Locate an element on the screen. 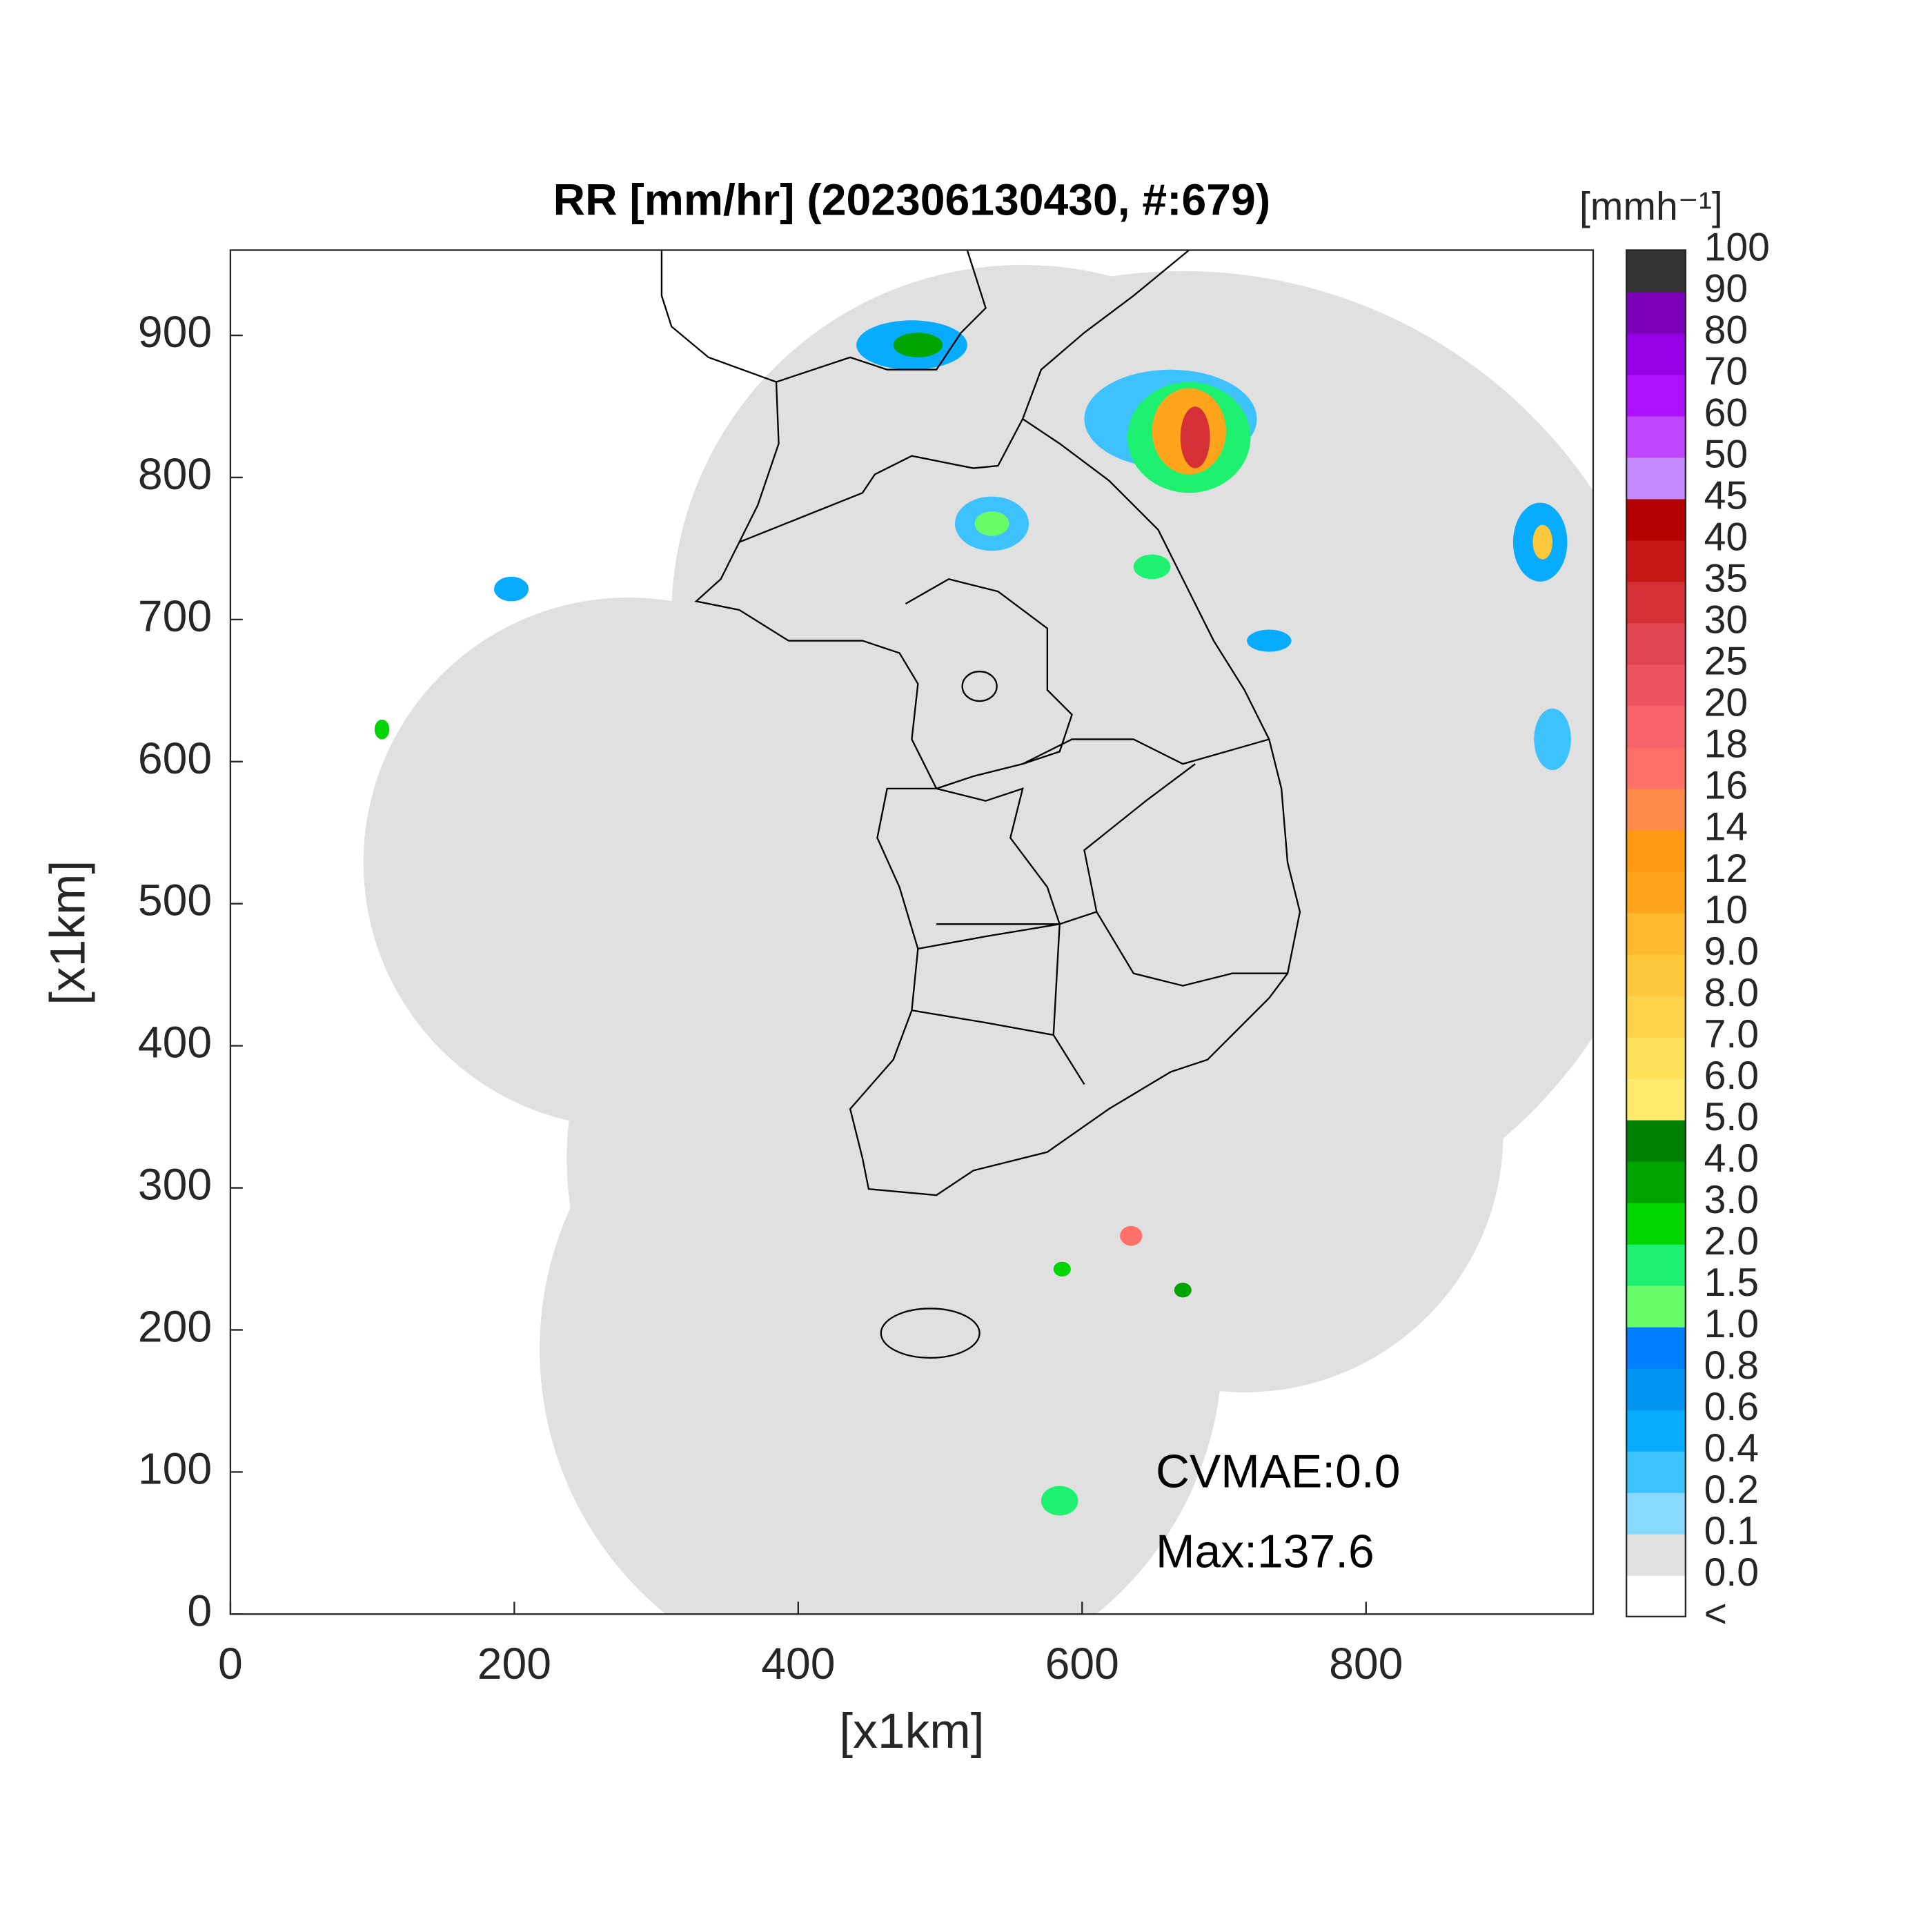 This screenshot has height=1932, width=1932. colorbar-tick-label: 70 is located at coordinates (1726, 372).